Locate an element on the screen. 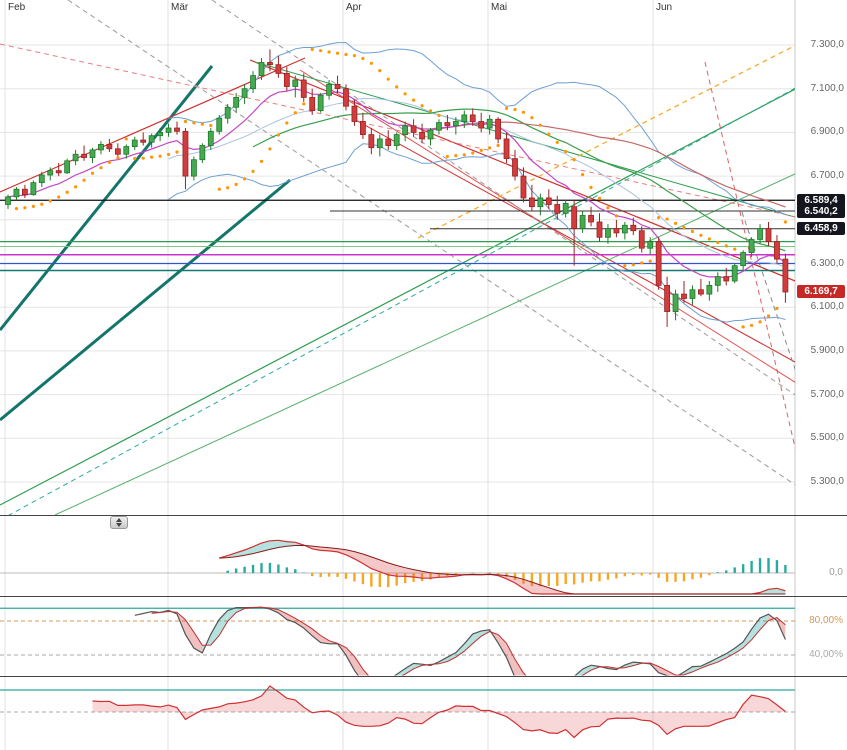 This screenshot has height=750, width=847. splitter-up-icon is located at coordinates (119, 520).